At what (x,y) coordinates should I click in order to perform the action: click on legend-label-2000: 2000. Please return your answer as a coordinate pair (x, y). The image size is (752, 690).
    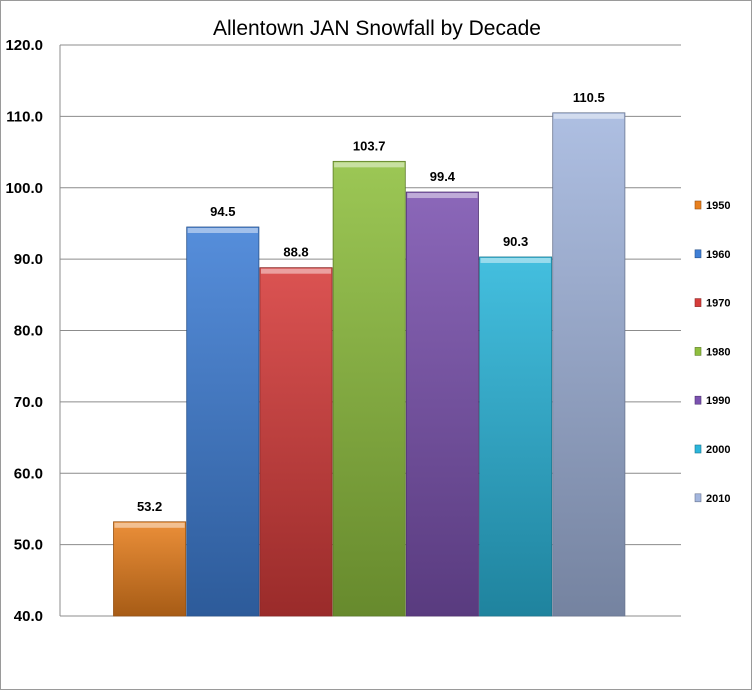
    Looking at the image, I should click on (718, 450).